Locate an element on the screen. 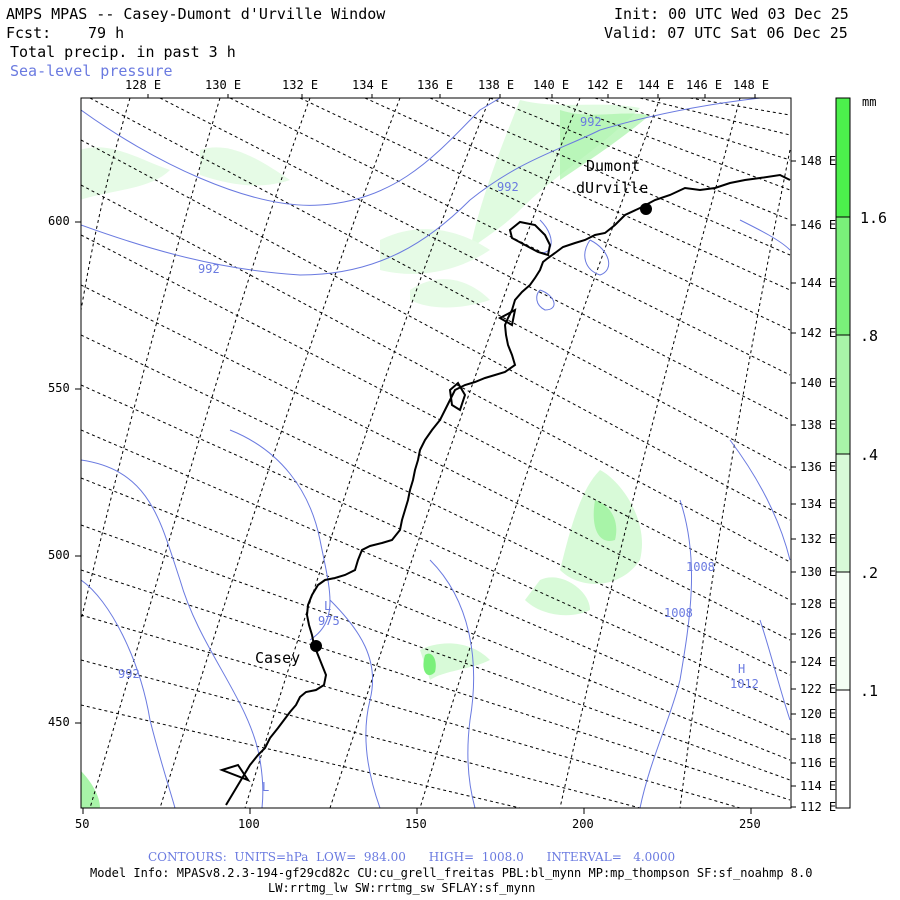 The width and height of the screenshot is (900, 900). colorbar-label: .1 is located at coordinates (869, 691).